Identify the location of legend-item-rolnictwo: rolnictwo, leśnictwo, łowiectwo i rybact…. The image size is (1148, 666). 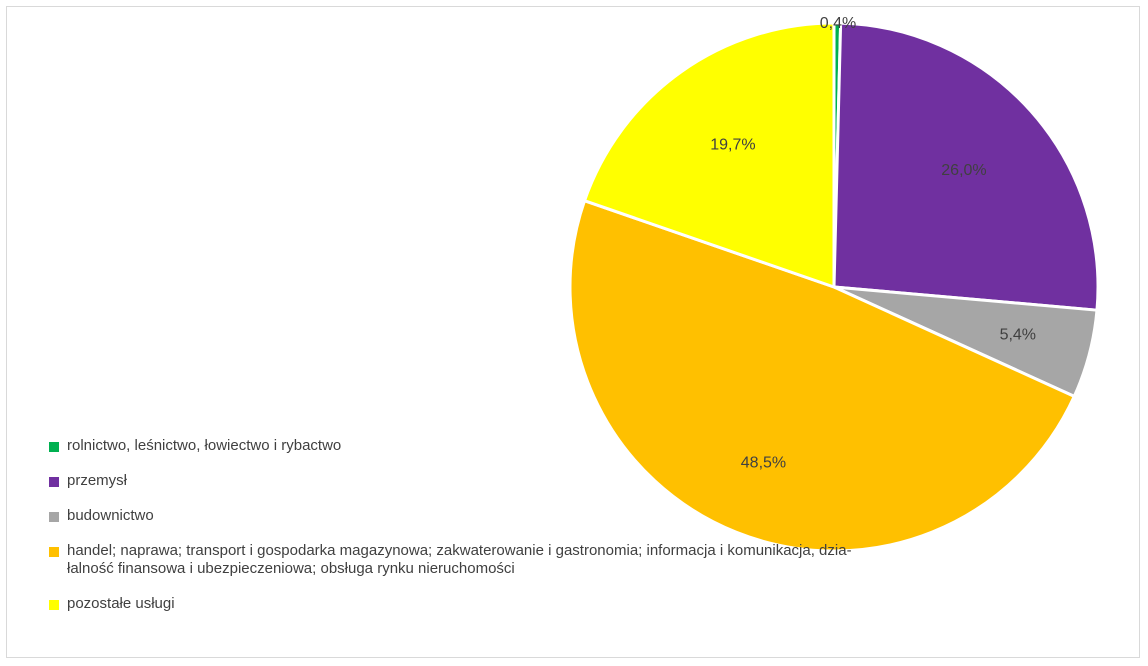
(569, 446).